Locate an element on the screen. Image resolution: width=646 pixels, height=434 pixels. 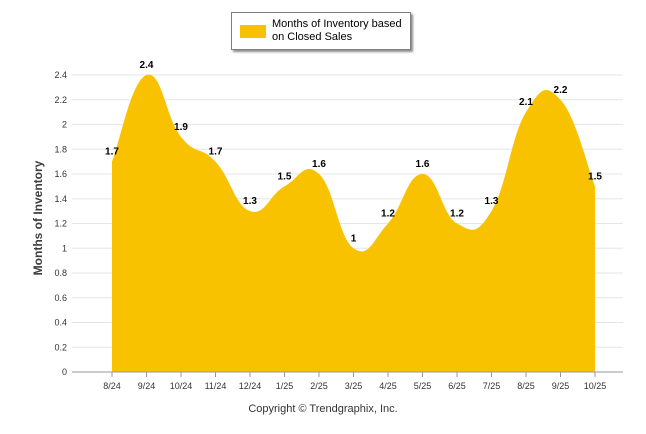
y-tick-label: 2.4 is located at coordinates (60, 75).